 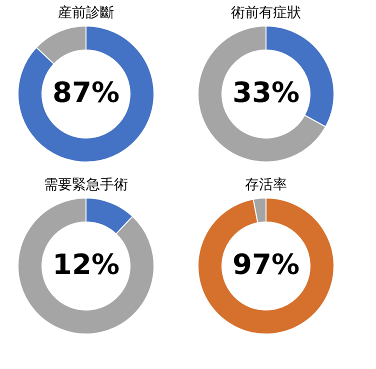 I want to click on chart-title: 産前診斷, so click(x=86, y=12).